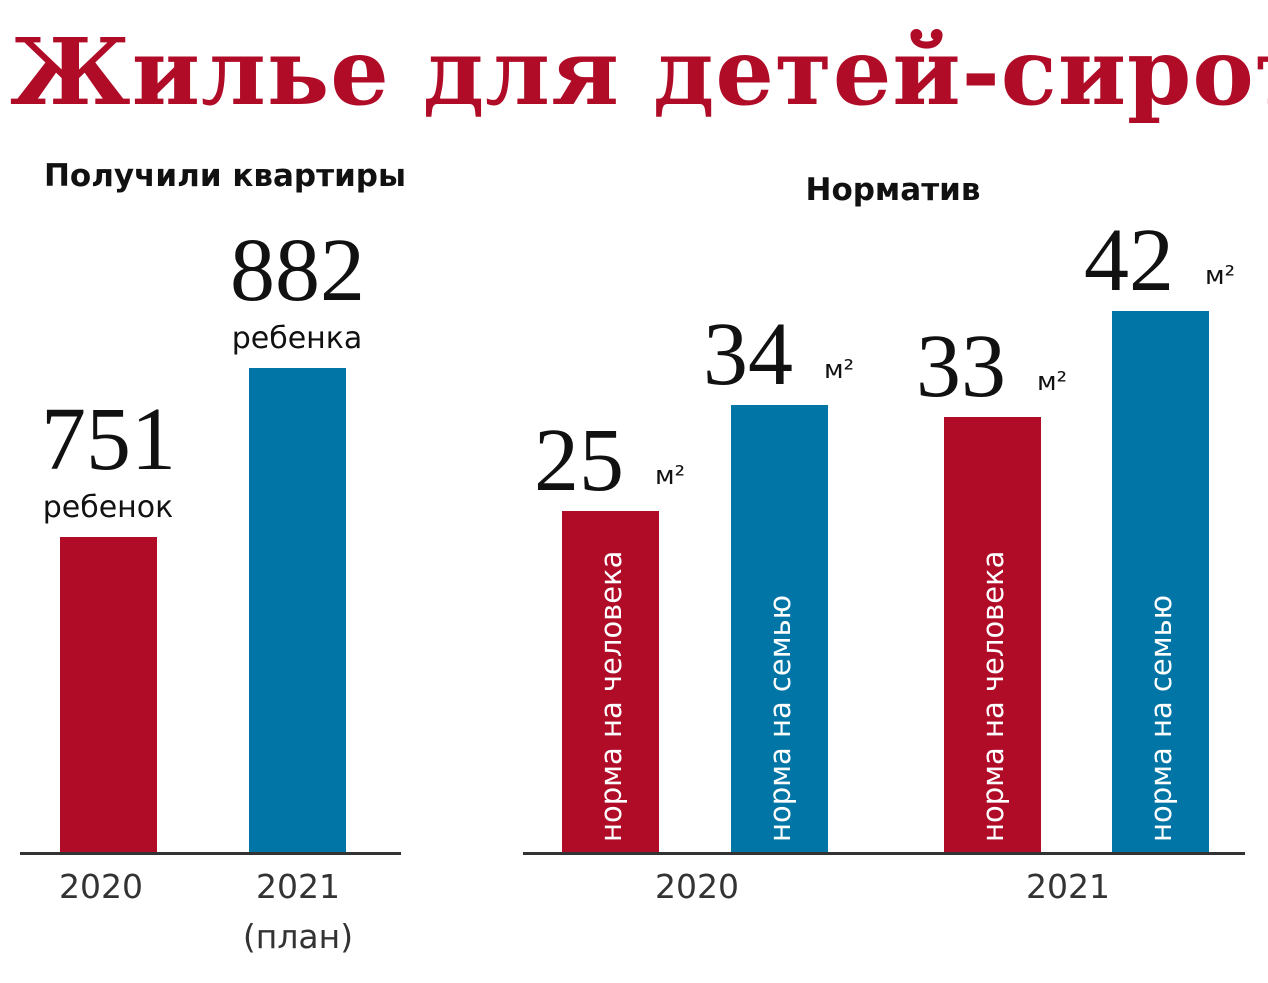 Image resolution: width=1268 pixels, height=983 pixels. Describe the element at coordinates (297, 270) in the screenshot. I see `value-label-2021: 882` at that location.